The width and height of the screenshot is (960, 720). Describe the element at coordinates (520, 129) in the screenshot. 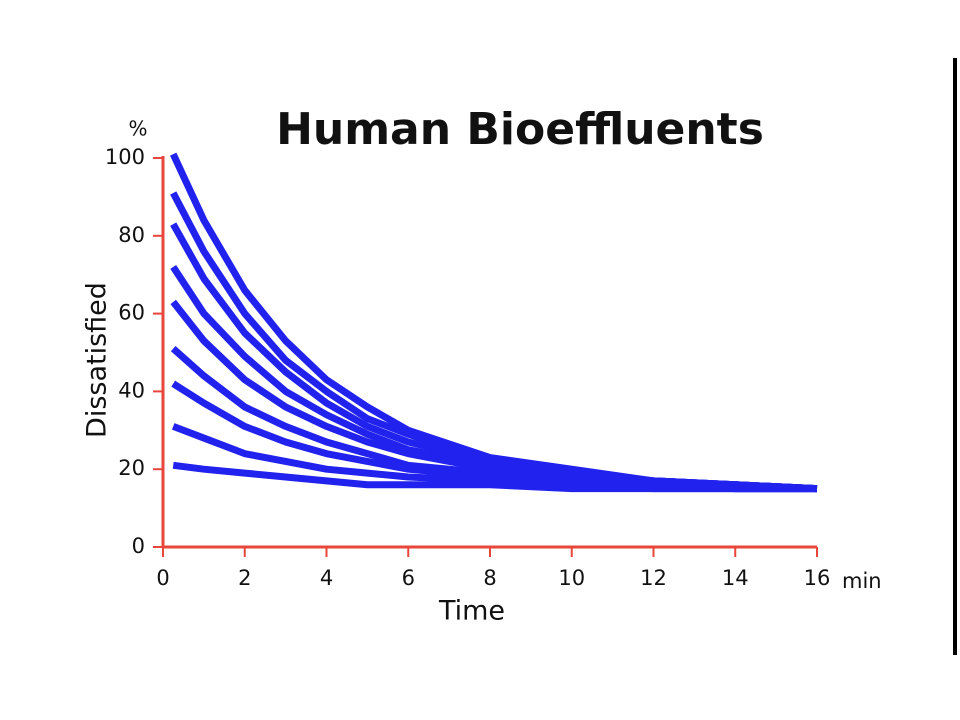

I see `chart-title: Human Bioeffluents` at that location.